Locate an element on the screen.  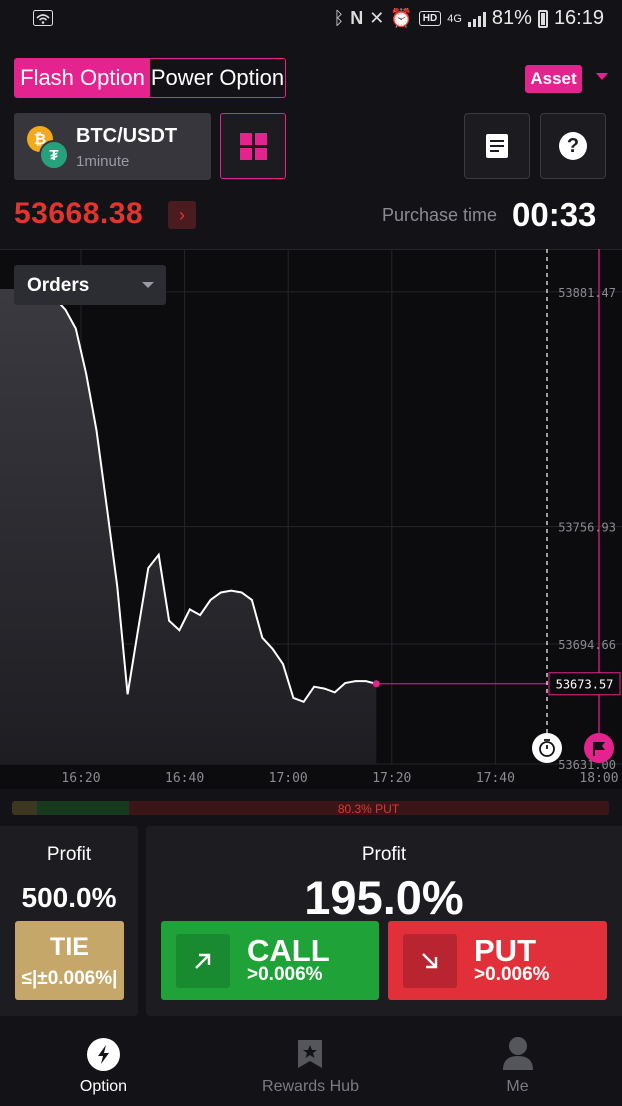
put-label: PUT is located at coordinates (505, 950).